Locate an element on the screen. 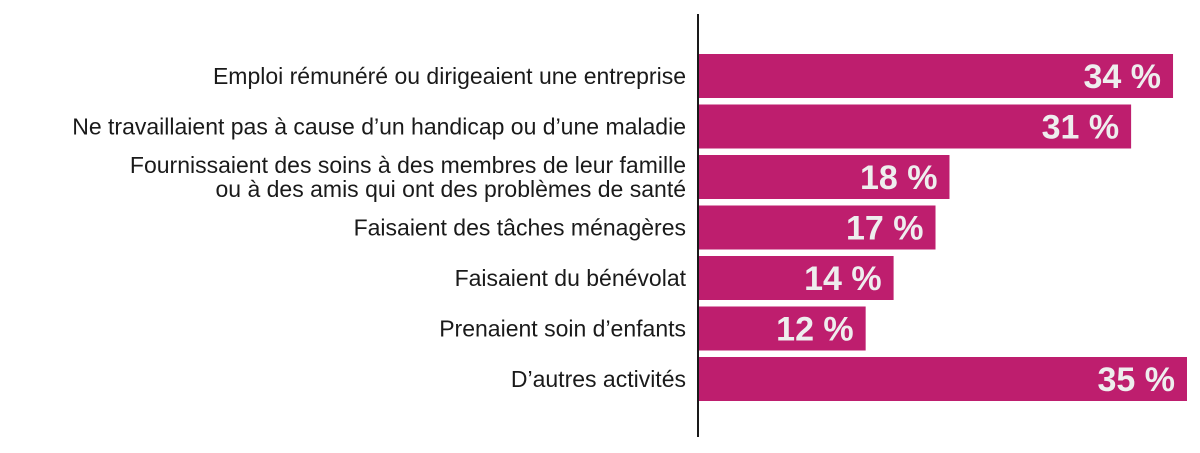  category-label-4: Faisaient du bénévolat is located at coordinates (571, 278).